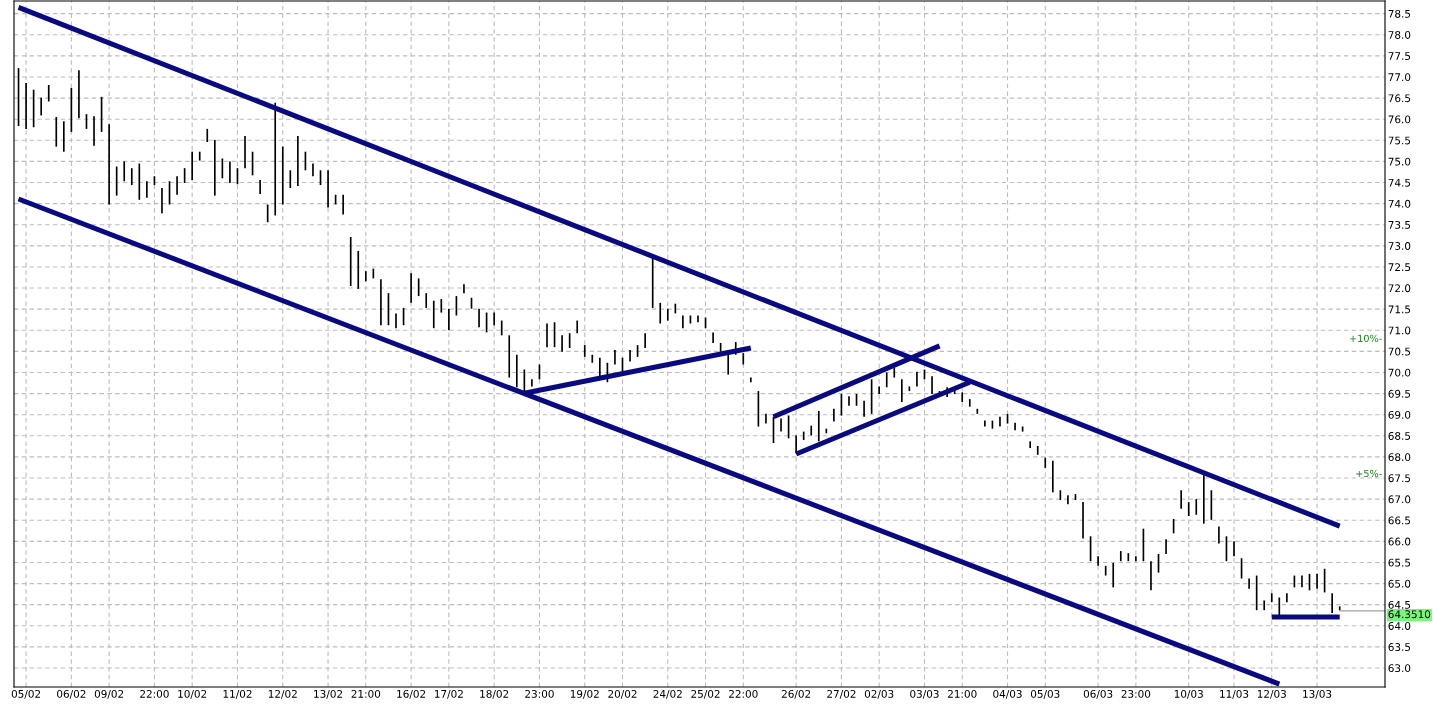 This screenshot has height=709, width=1433. I want to click on text: +5%-, so click(1369, 473).